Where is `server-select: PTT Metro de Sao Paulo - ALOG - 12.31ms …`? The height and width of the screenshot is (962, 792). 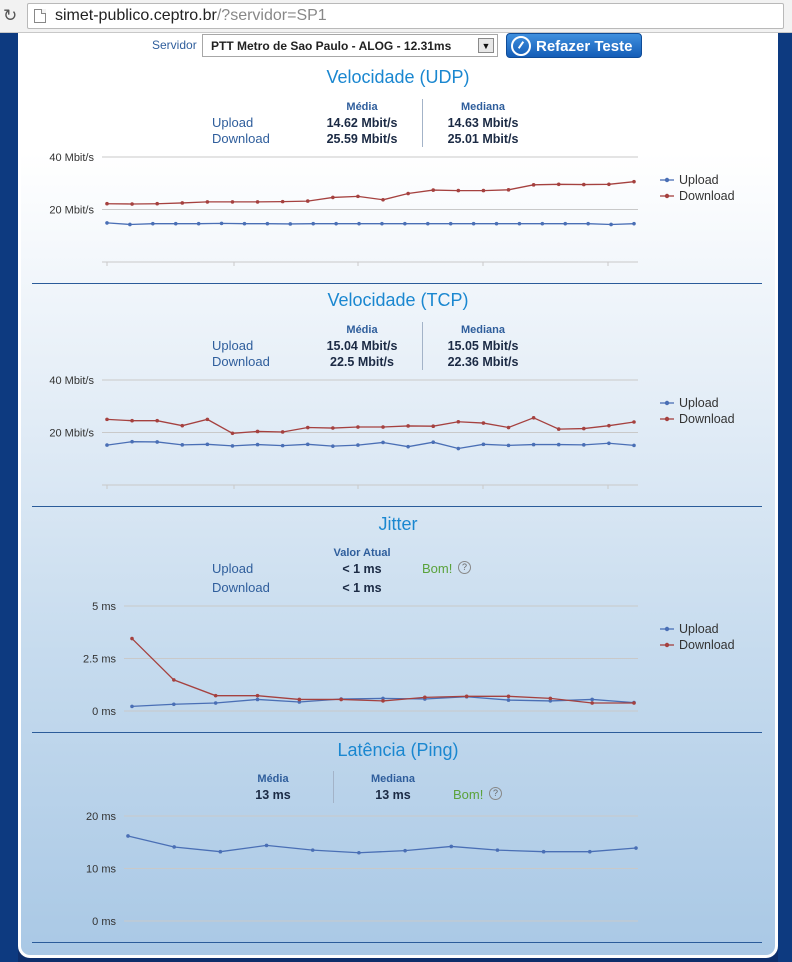 server-select: PTT Metro de Sao Paulo - ALOG - 12.31ms … is located at coordinates (350, 45).